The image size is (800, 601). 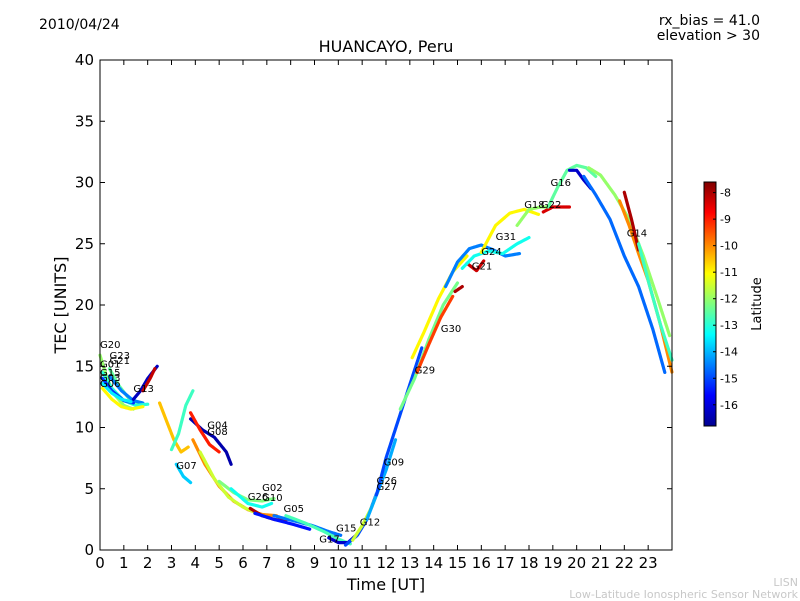 I want to click on x-tick-label: 8, so click(x=291, y=563).